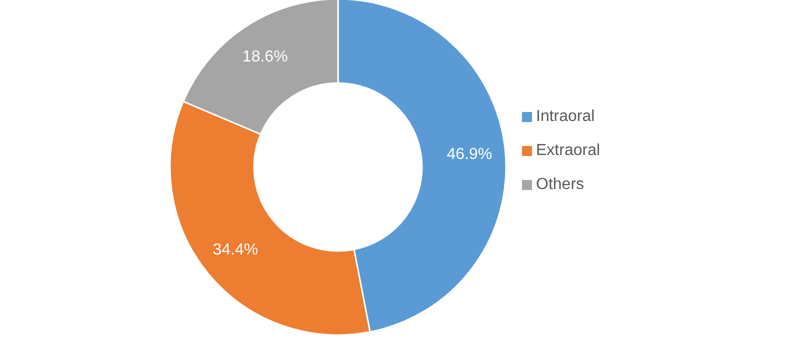  What do you see at coordinates (235, 250) in the screenshot?
I see `data-label: 34.4%` at bounding box center [235, 250].